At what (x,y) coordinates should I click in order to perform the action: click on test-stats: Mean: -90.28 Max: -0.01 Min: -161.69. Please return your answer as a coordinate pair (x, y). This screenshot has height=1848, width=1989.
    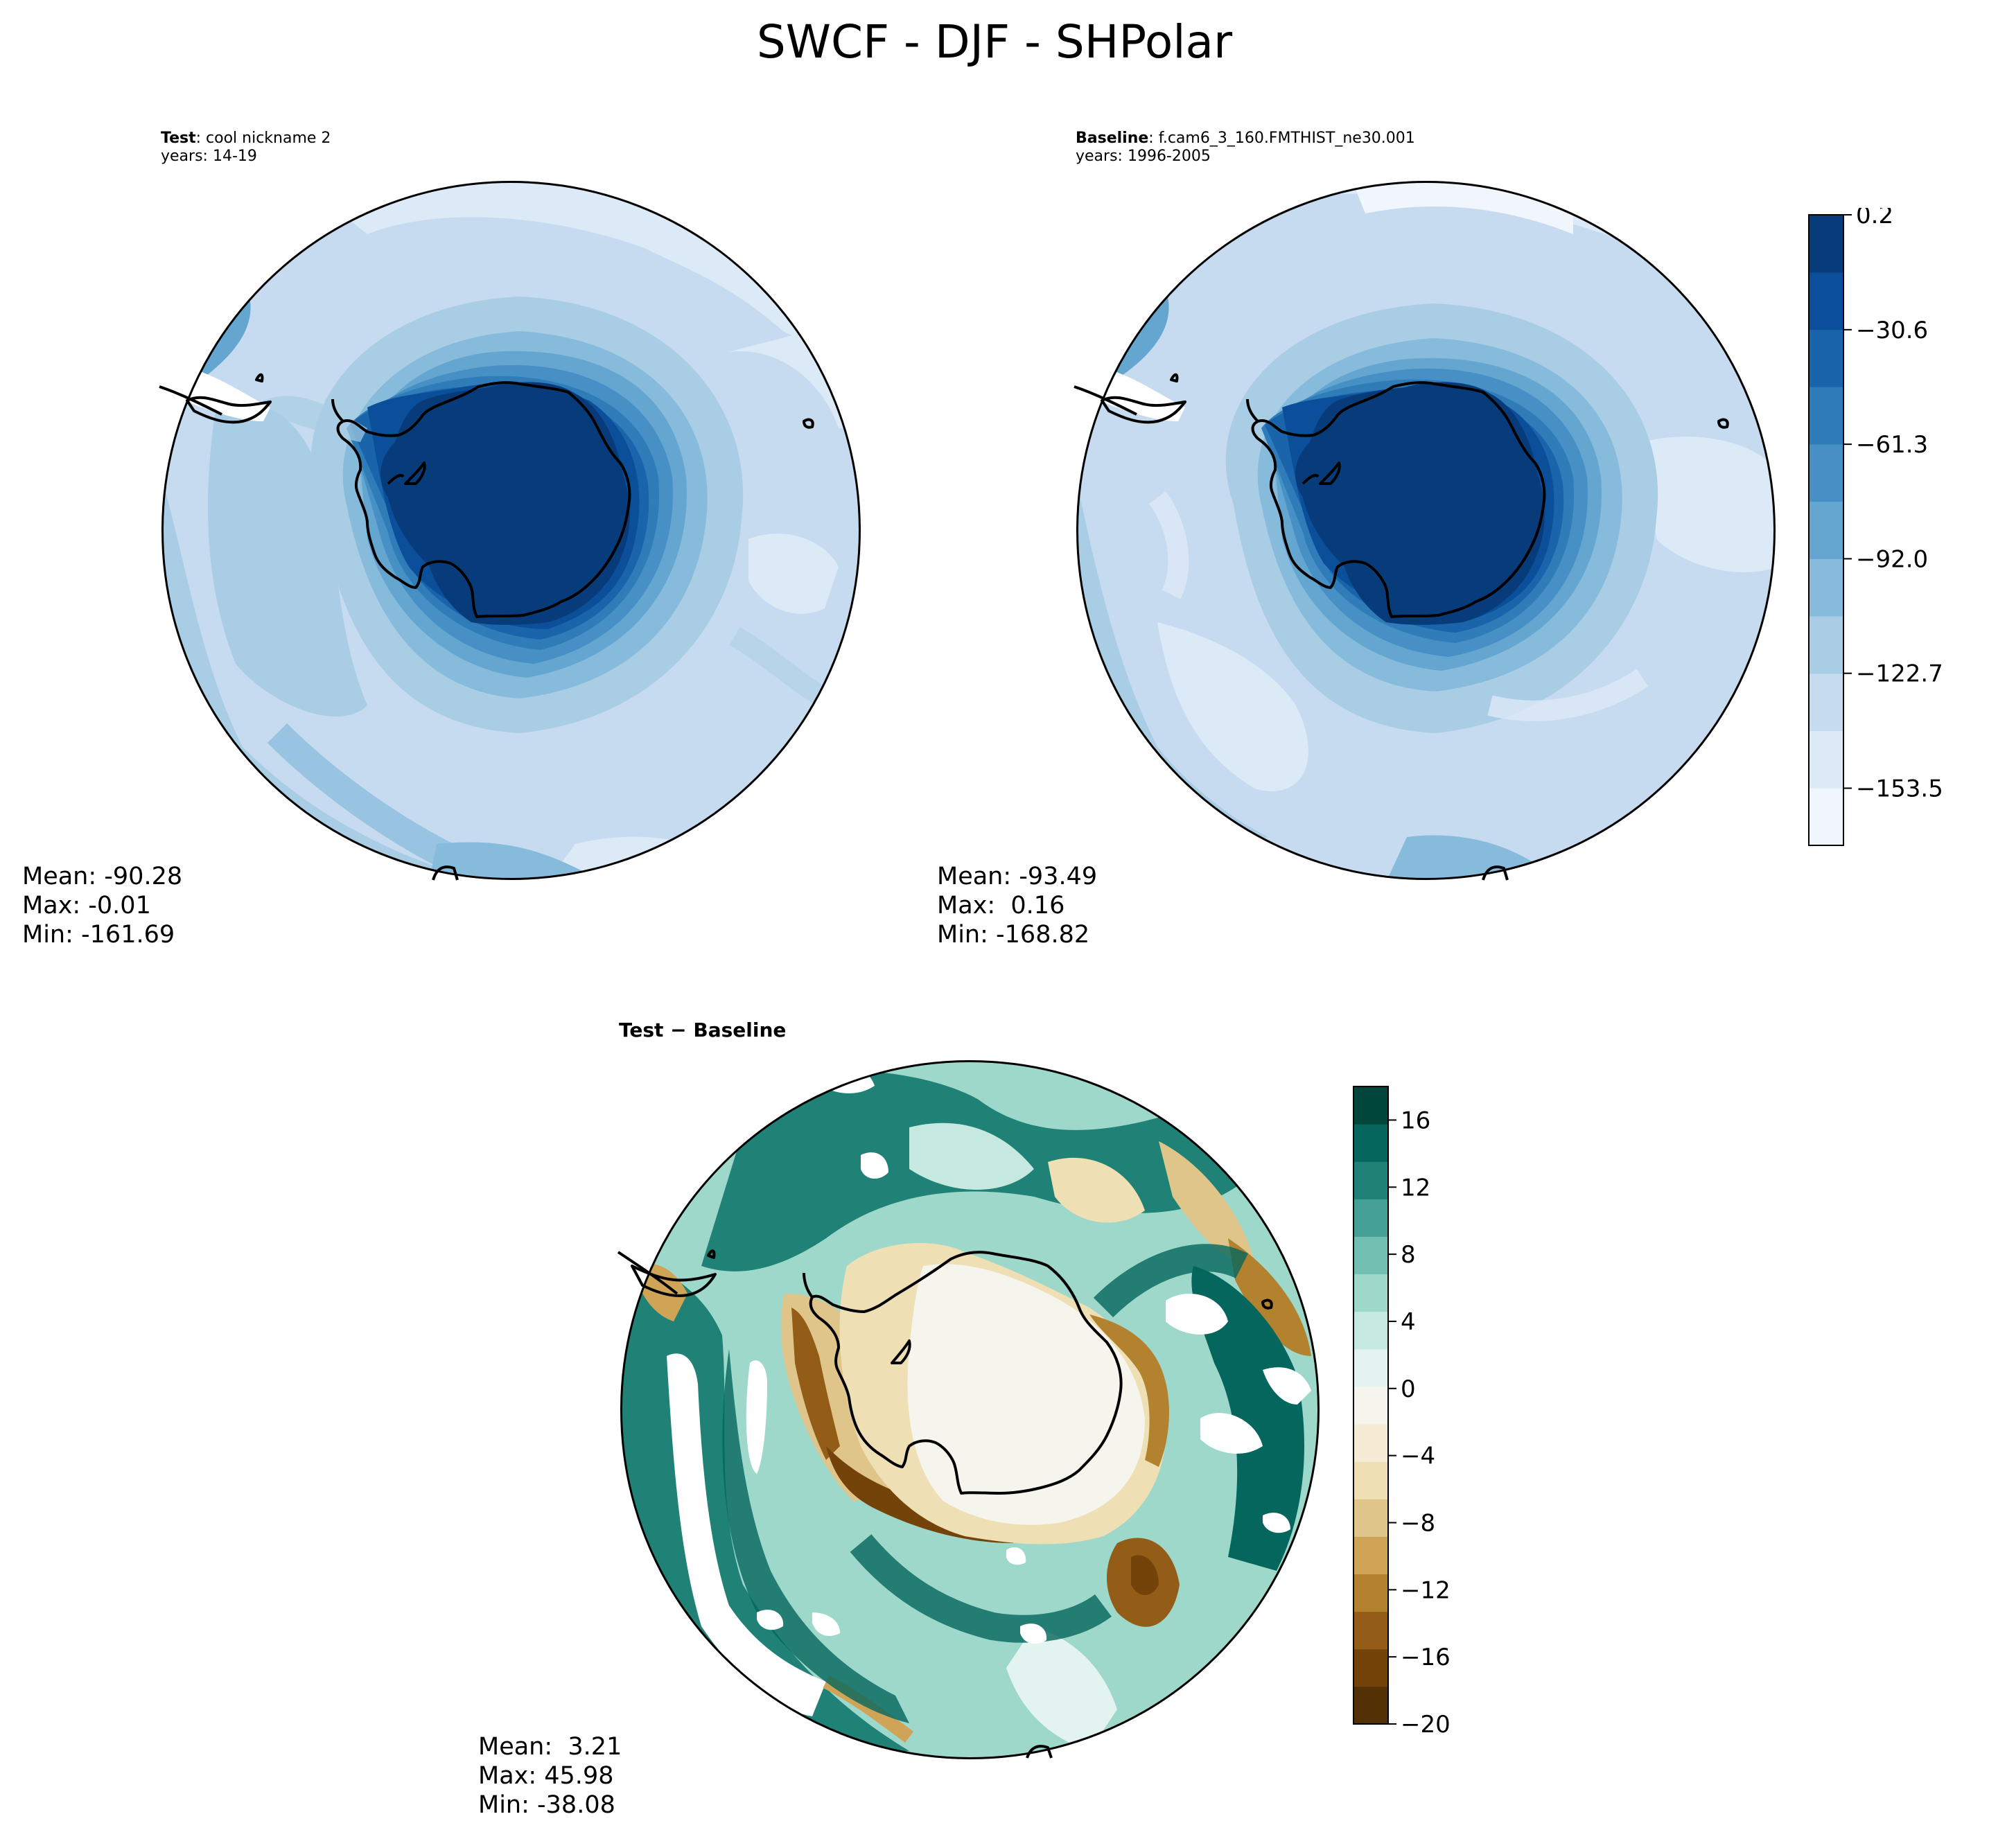
    Looking at the image, I should click on (102, 905).